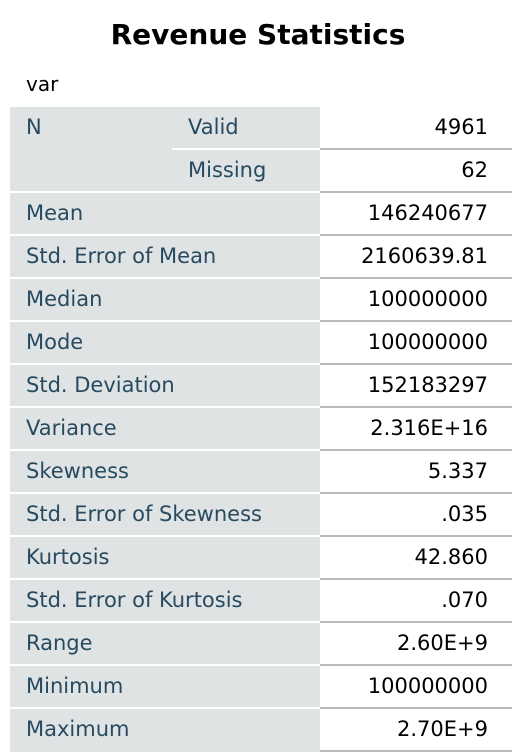 The image size is (516, 752). I want to click on cell-value-valid: 4961, so click(416, 128).